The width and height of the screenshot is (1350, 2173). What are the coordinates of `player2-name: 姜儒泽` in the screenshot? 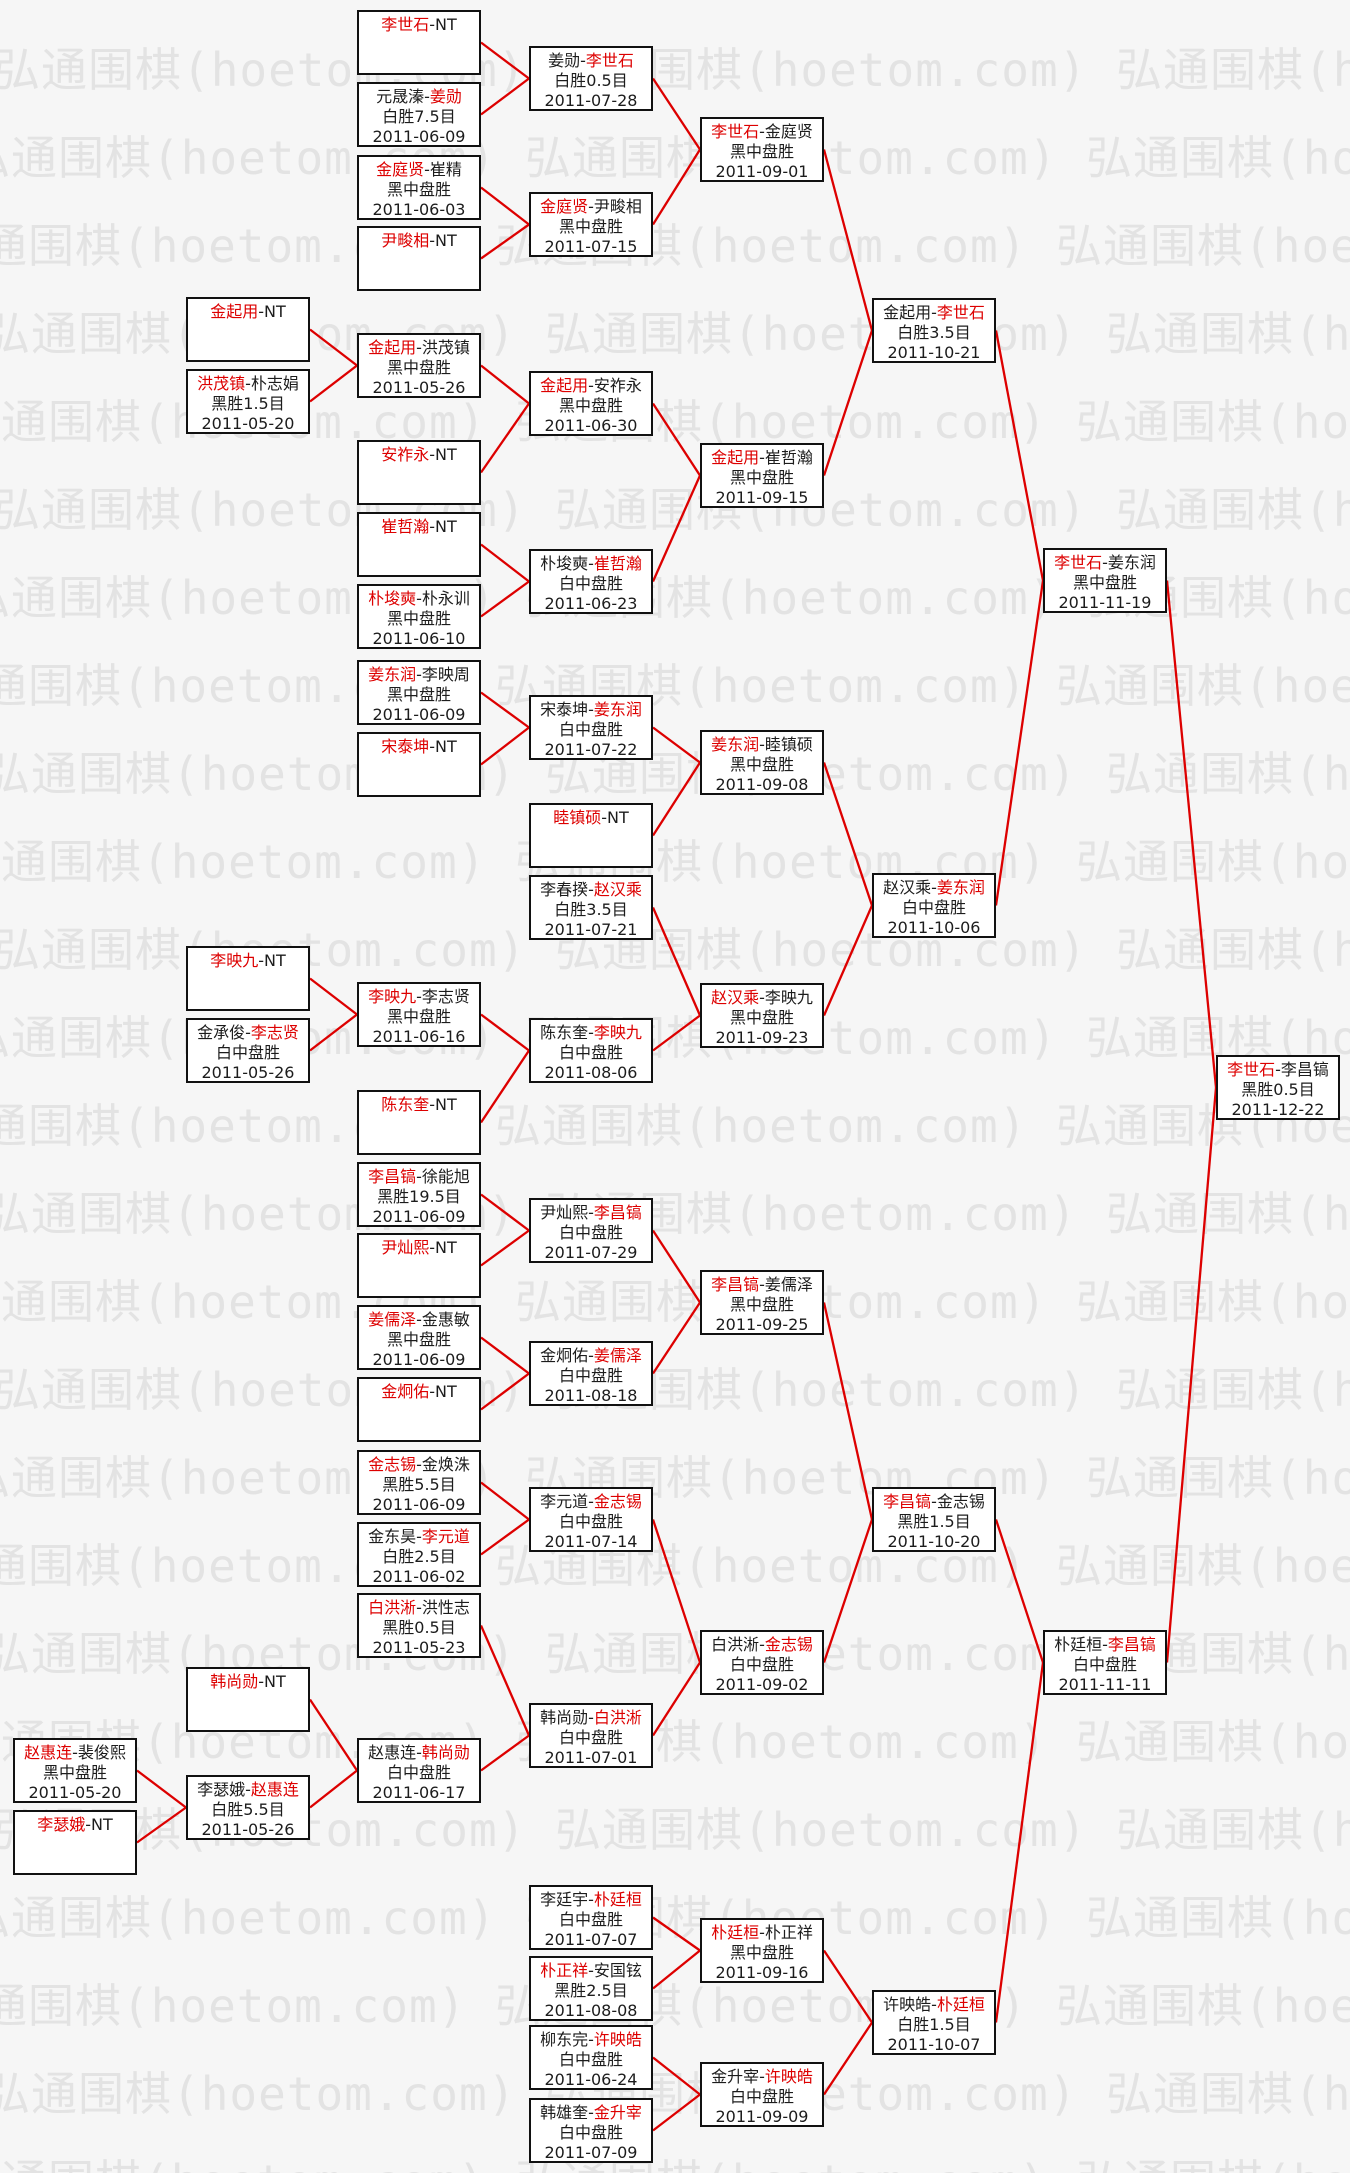 It's located at (617, 1355).